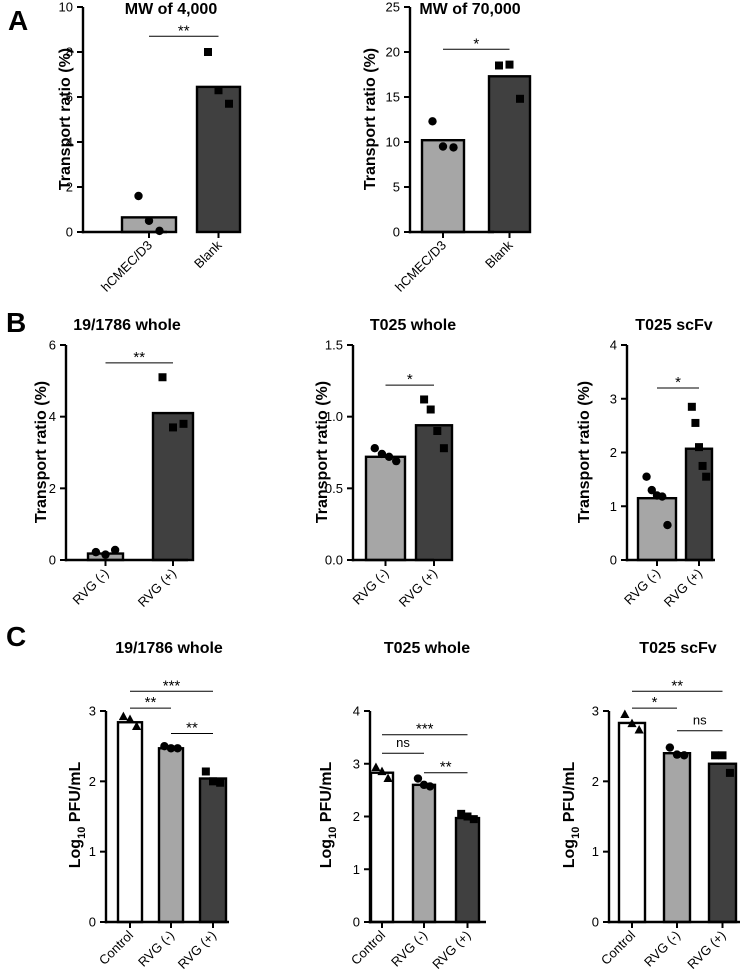 Image resolution: width=752 pixels, height=979 pixels. I want to click on chart-title: MW of 4,000, so click(171, 9).